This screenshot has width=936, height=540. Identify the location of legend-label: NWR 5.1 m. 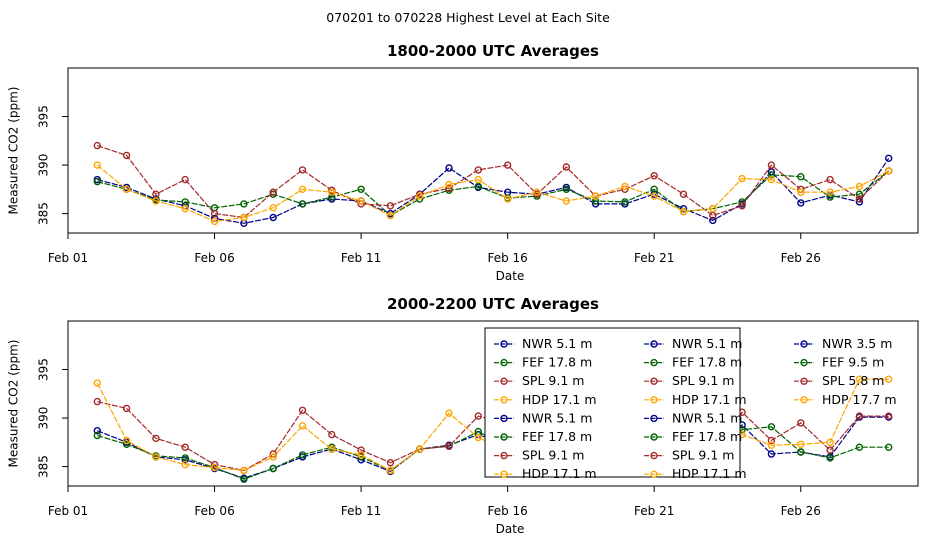
(707, 417).